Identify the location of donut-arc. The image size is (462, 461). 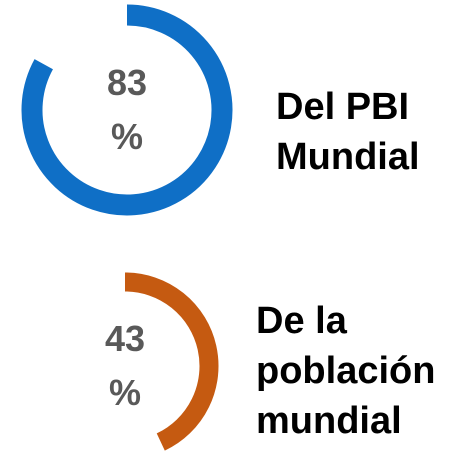
(171, 361).